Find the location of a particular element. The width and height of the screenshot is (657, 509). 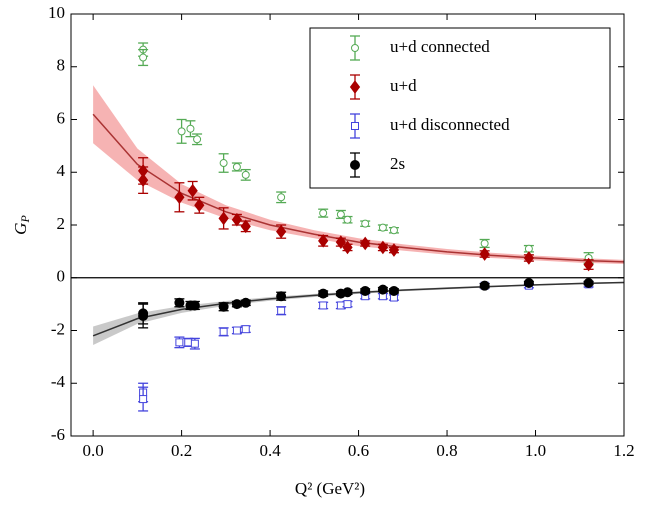

y-tick-label: -4 is located at coordinates (58, 381).